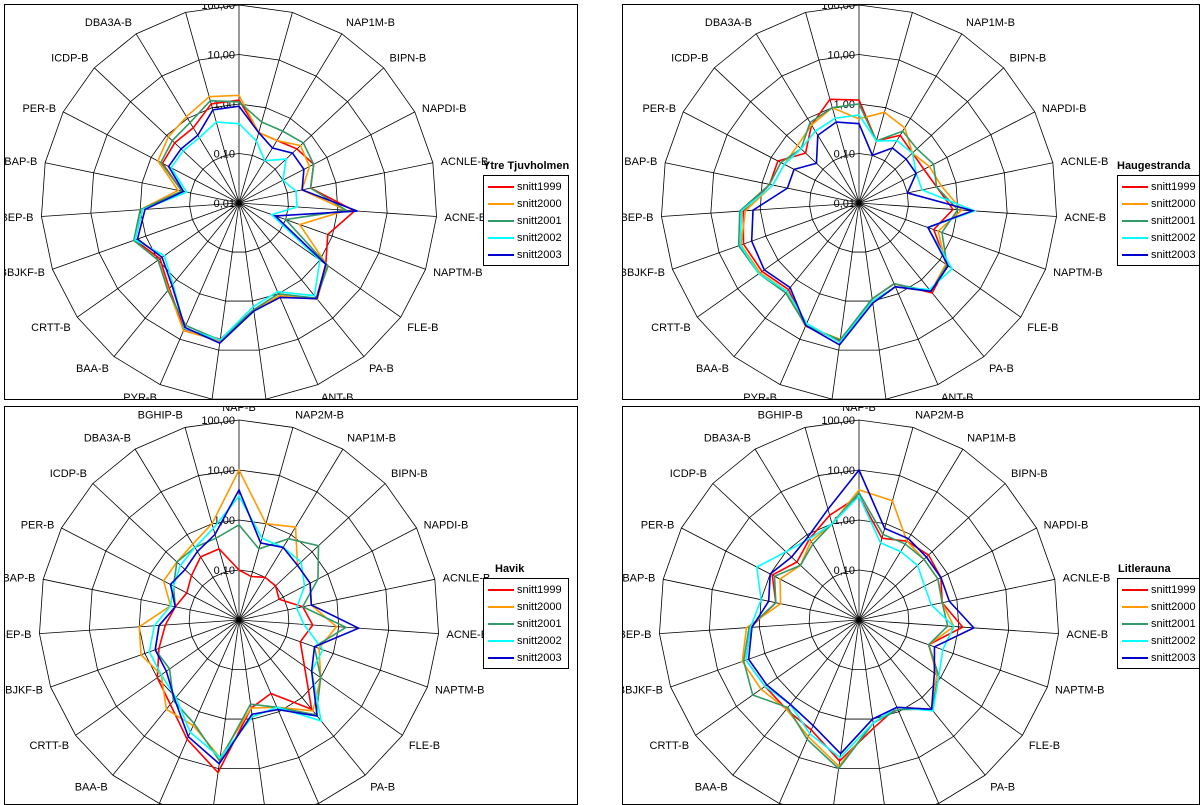 The width and height of the screenshot is (1200, 805). I want to click on series-line-snitt2002, so click(227, 231).